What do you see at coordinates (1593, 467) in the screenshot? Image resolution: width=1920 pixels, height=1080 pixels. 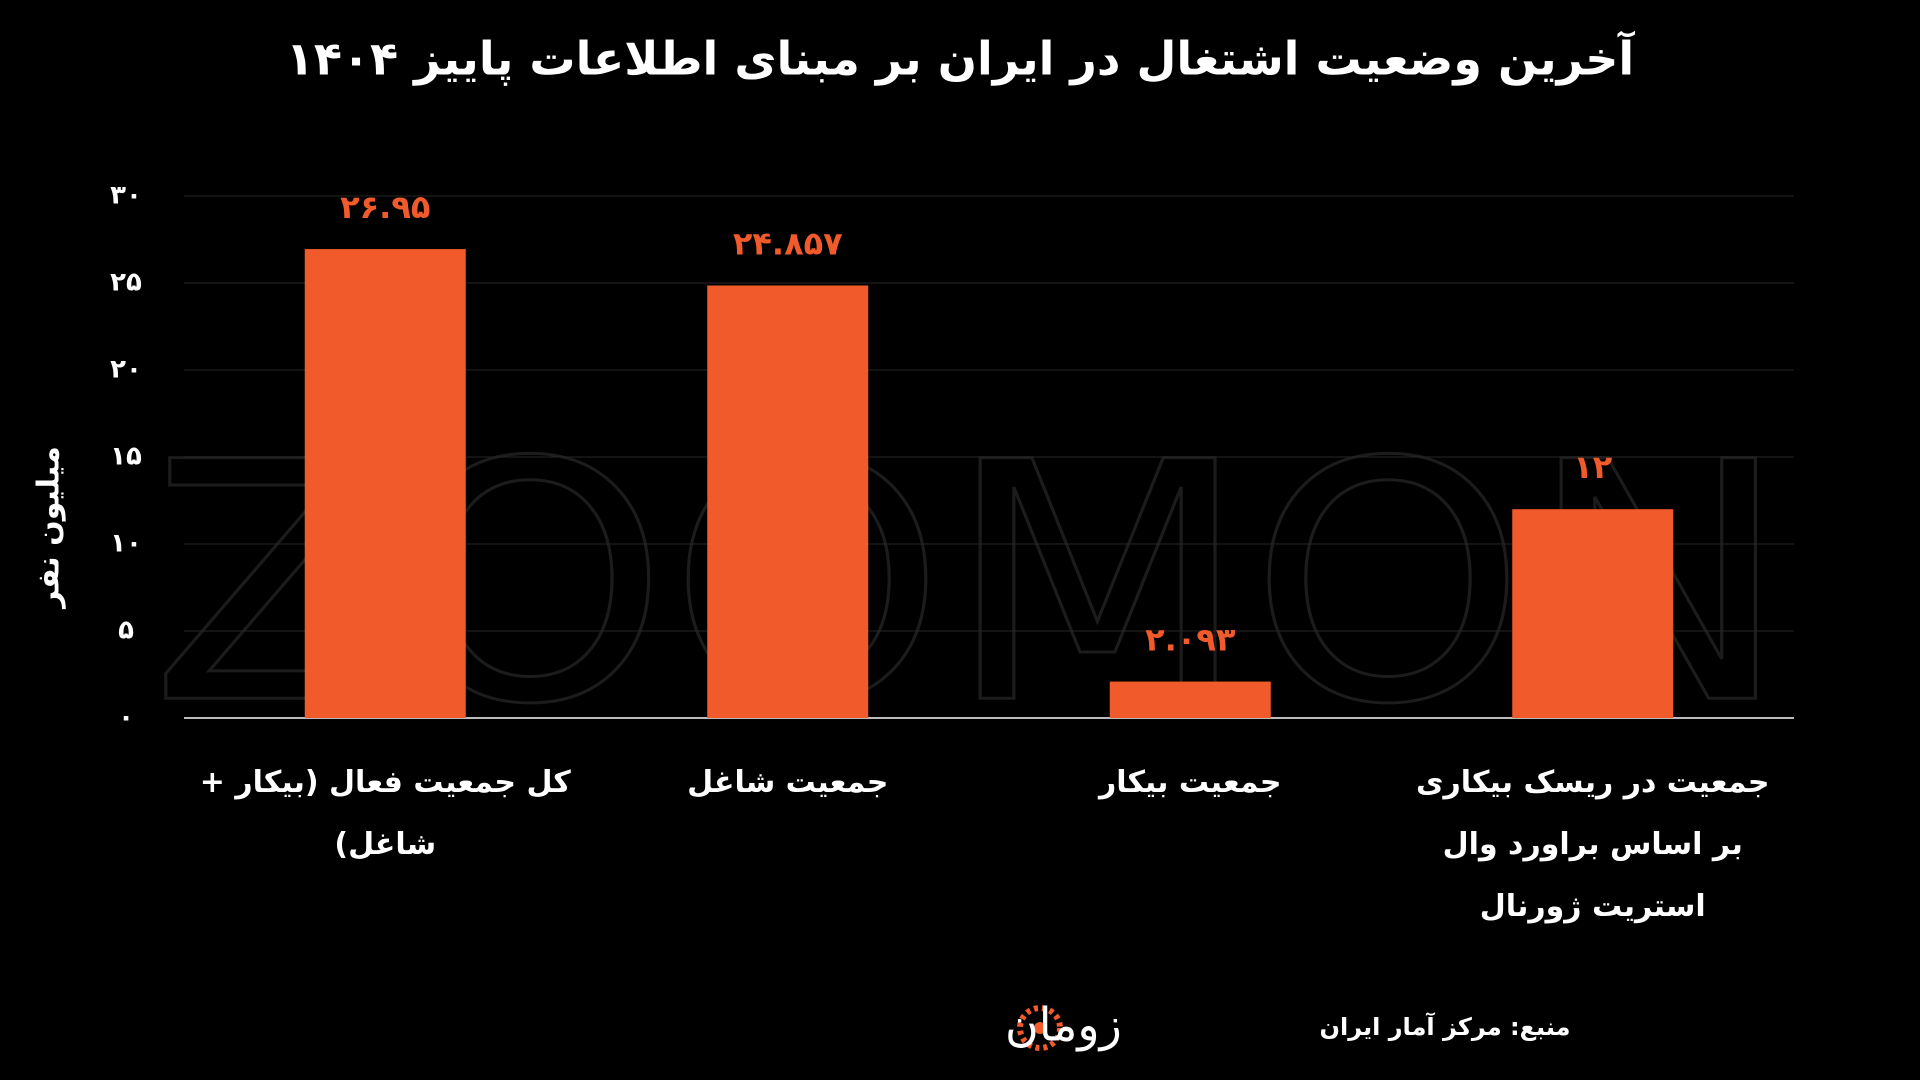 I see `value-label: ۱۲` at bounding box center [1593, 467].